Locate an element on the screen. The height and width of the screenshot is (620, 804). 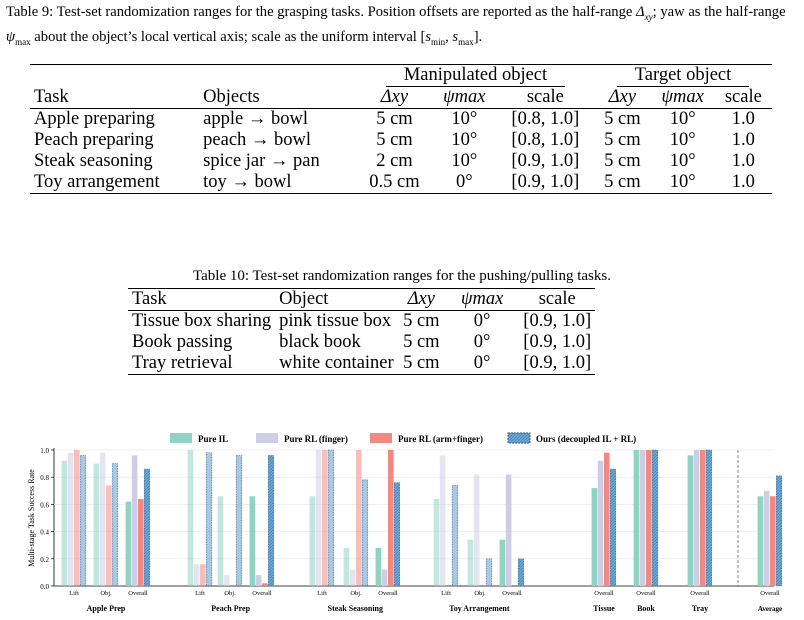
y-tick-label: 0.6 is located at coordinates (44, 505).